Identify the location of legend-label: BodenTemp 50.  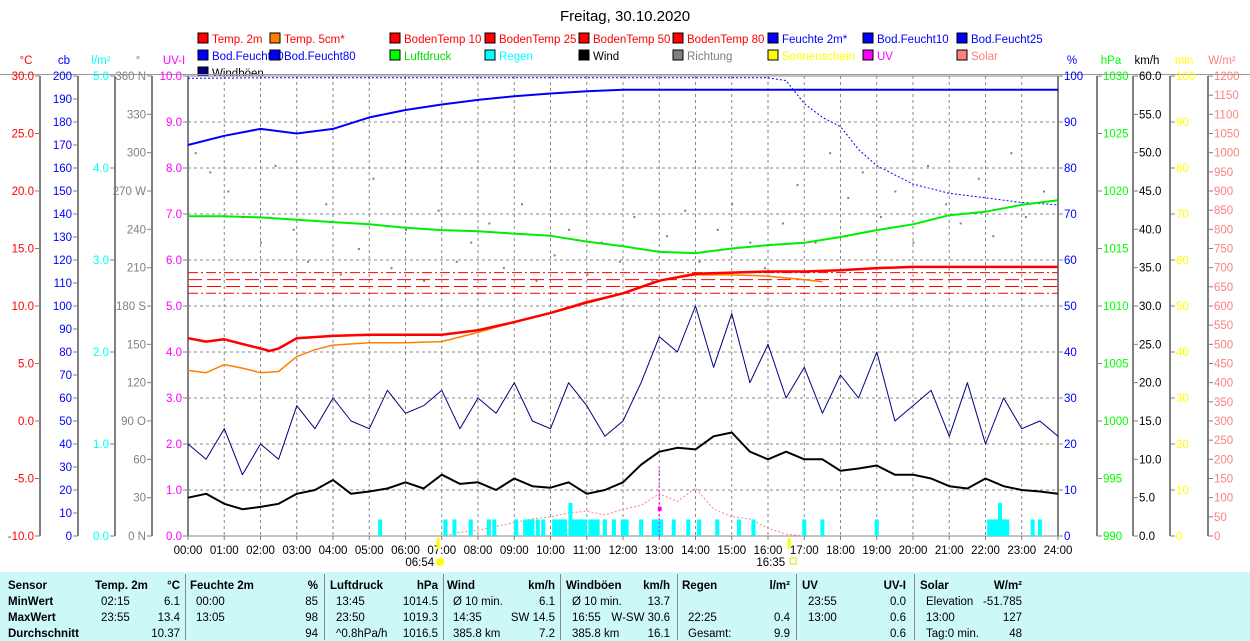
(631, 40).